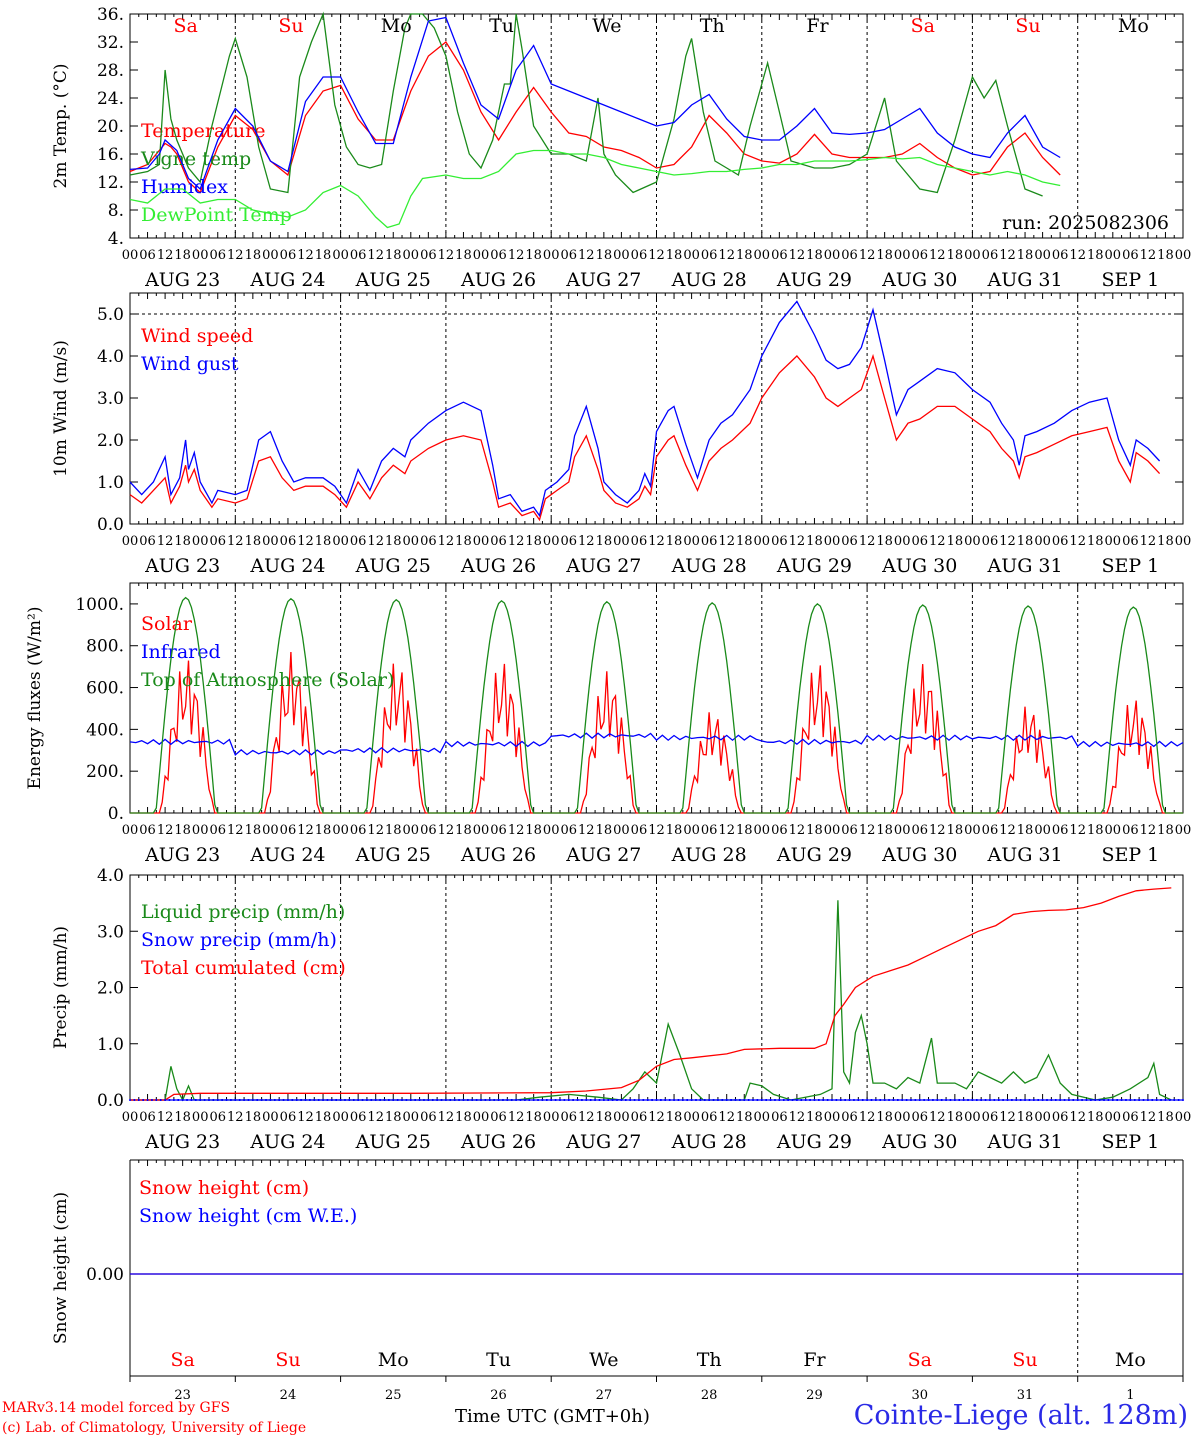  I want to click on y-axis-label: Precip (mm/h), so click(61, 987).